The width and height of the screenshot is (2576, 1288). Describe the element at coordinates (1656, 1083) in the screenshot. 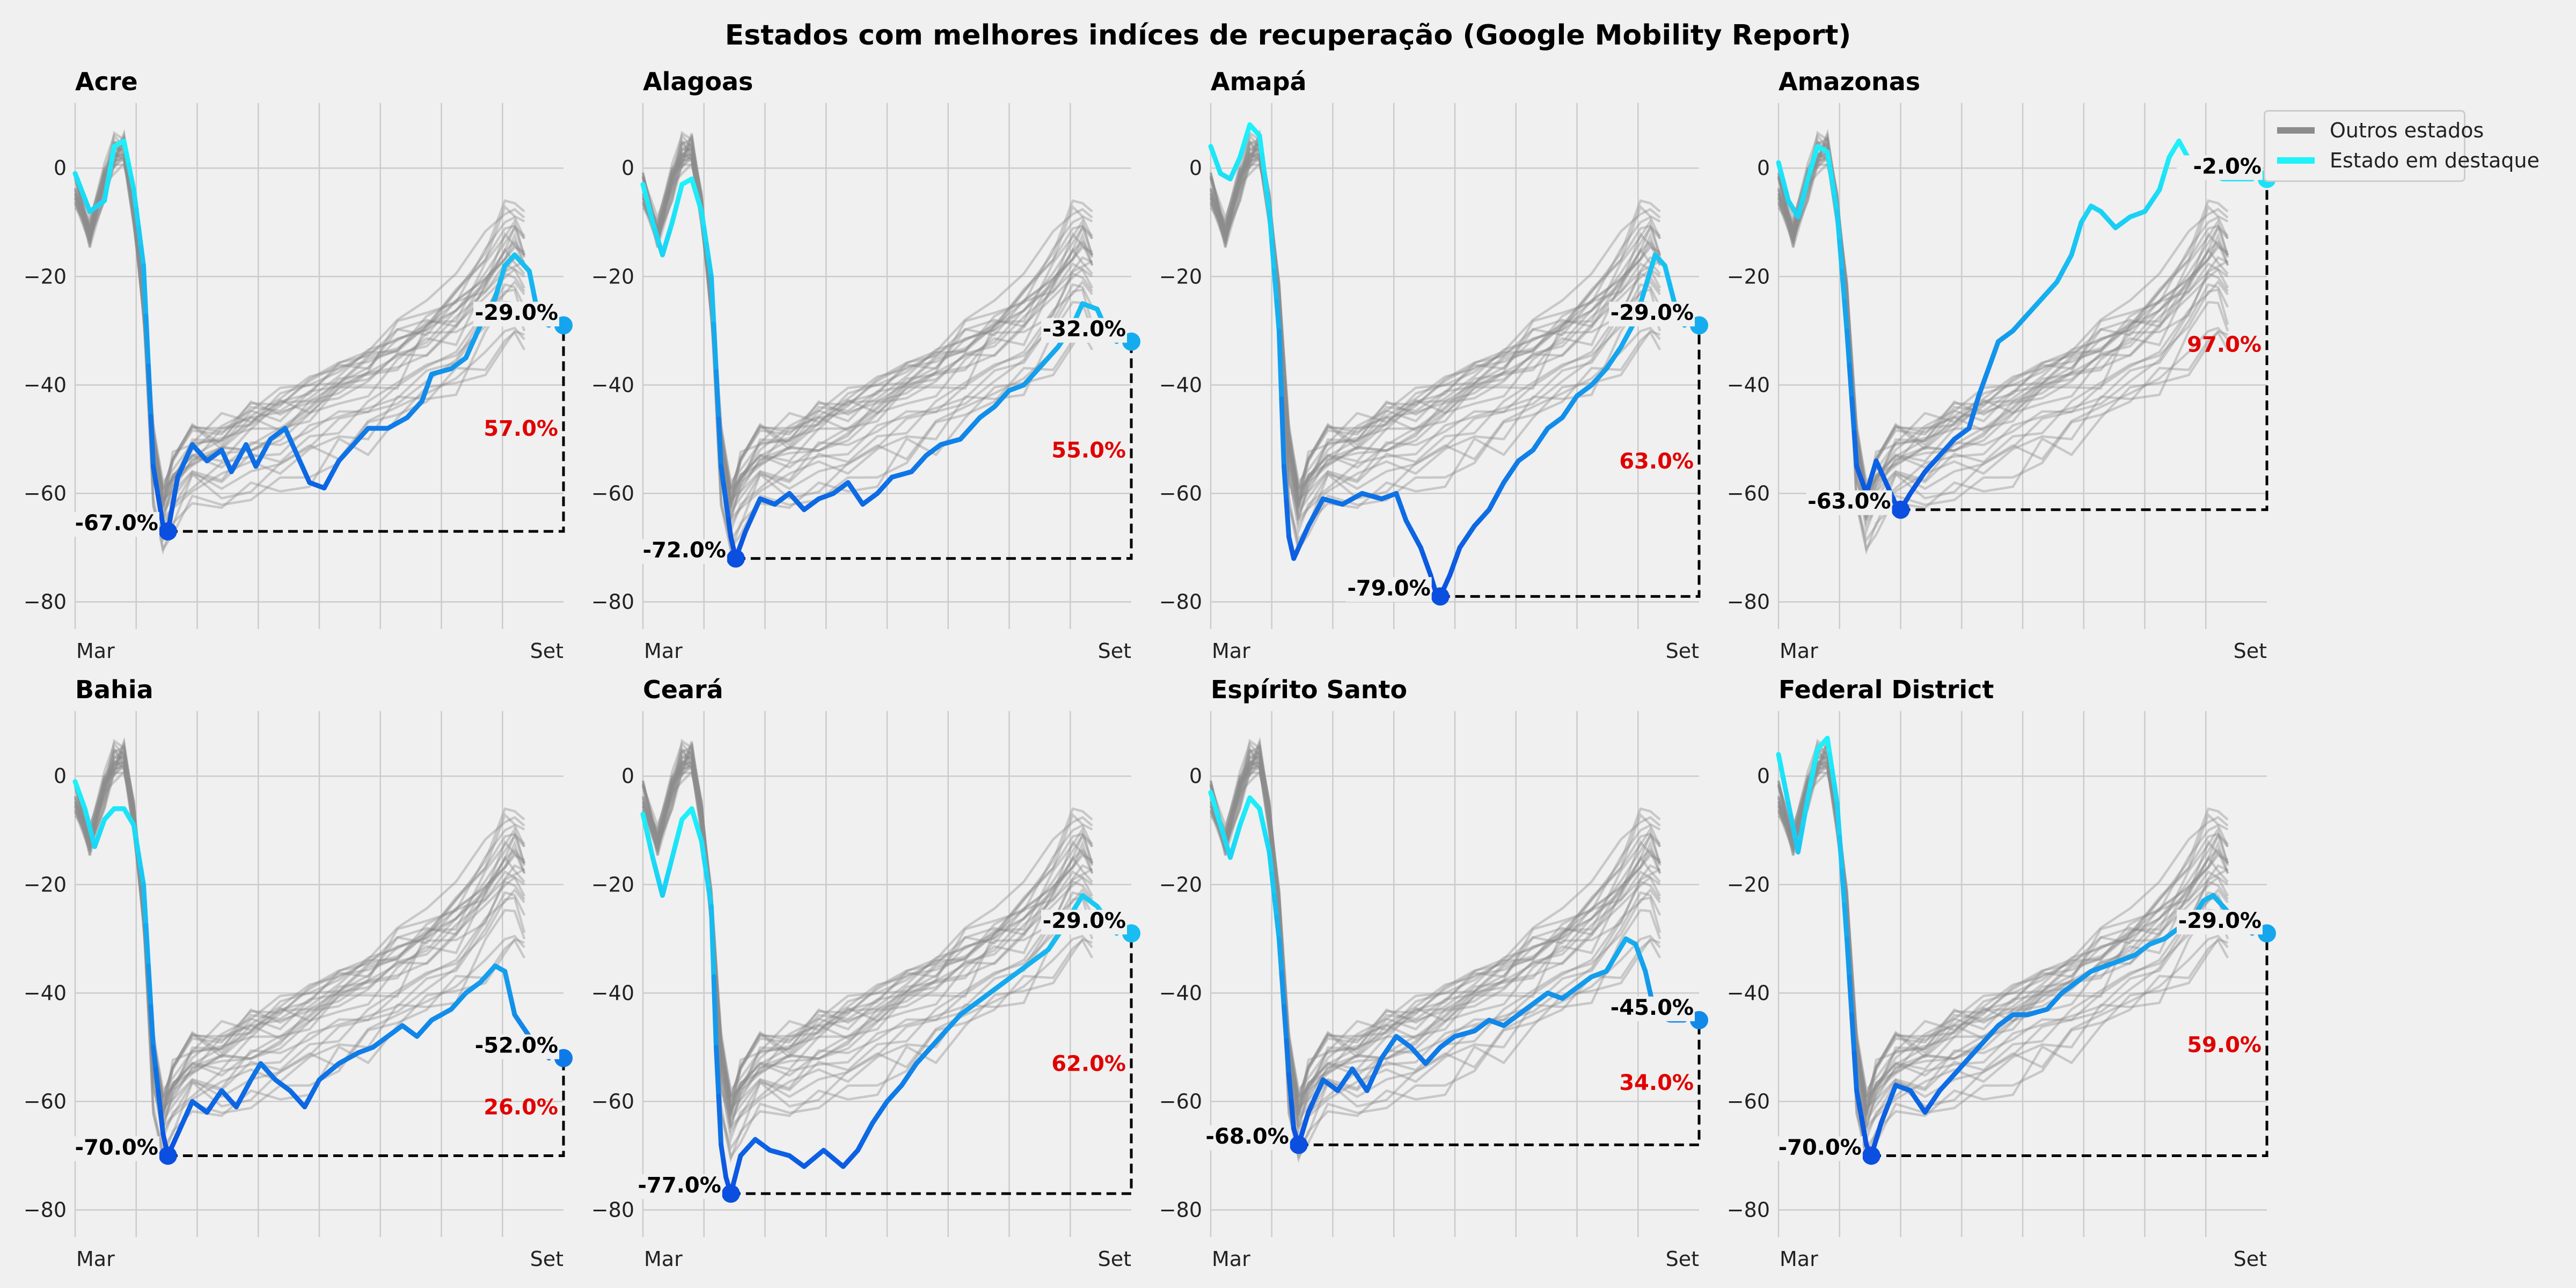

I see `recovery-label: 34.0%` at that location.